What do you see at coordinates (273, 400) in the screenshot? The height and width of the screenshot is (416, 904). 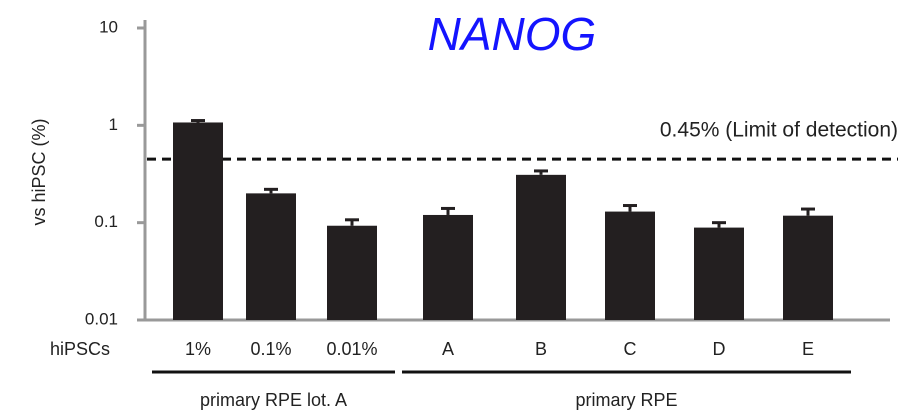 I see `group-label: primary RPE lot. A` at bounding box center [273, 400].